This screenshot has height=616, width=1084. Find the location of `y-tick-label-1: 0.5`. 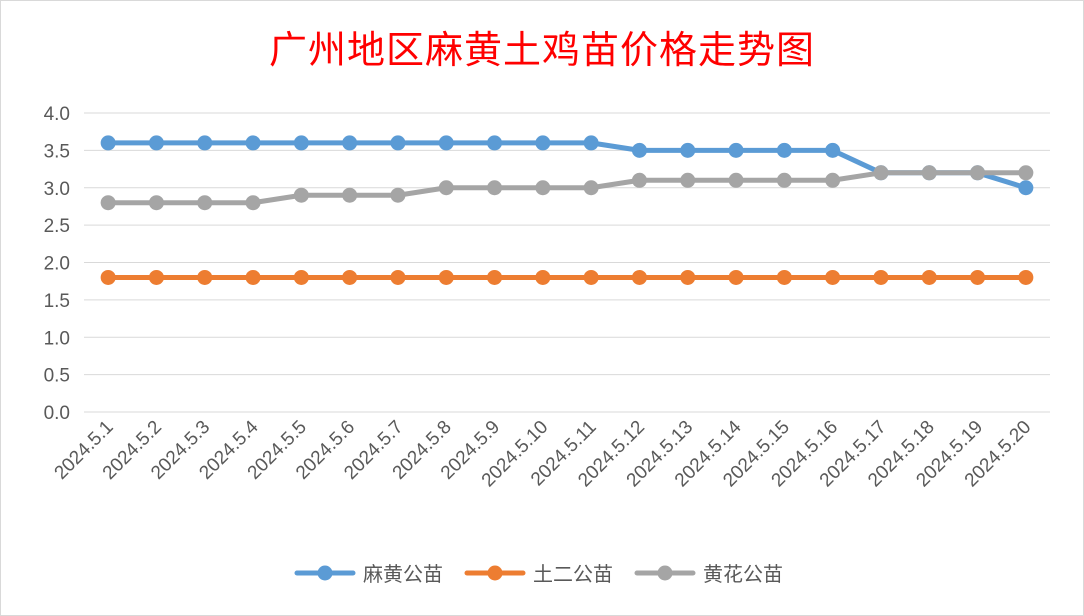

y-tick-label-1: 0.5 is located at coordinates (57, 376).